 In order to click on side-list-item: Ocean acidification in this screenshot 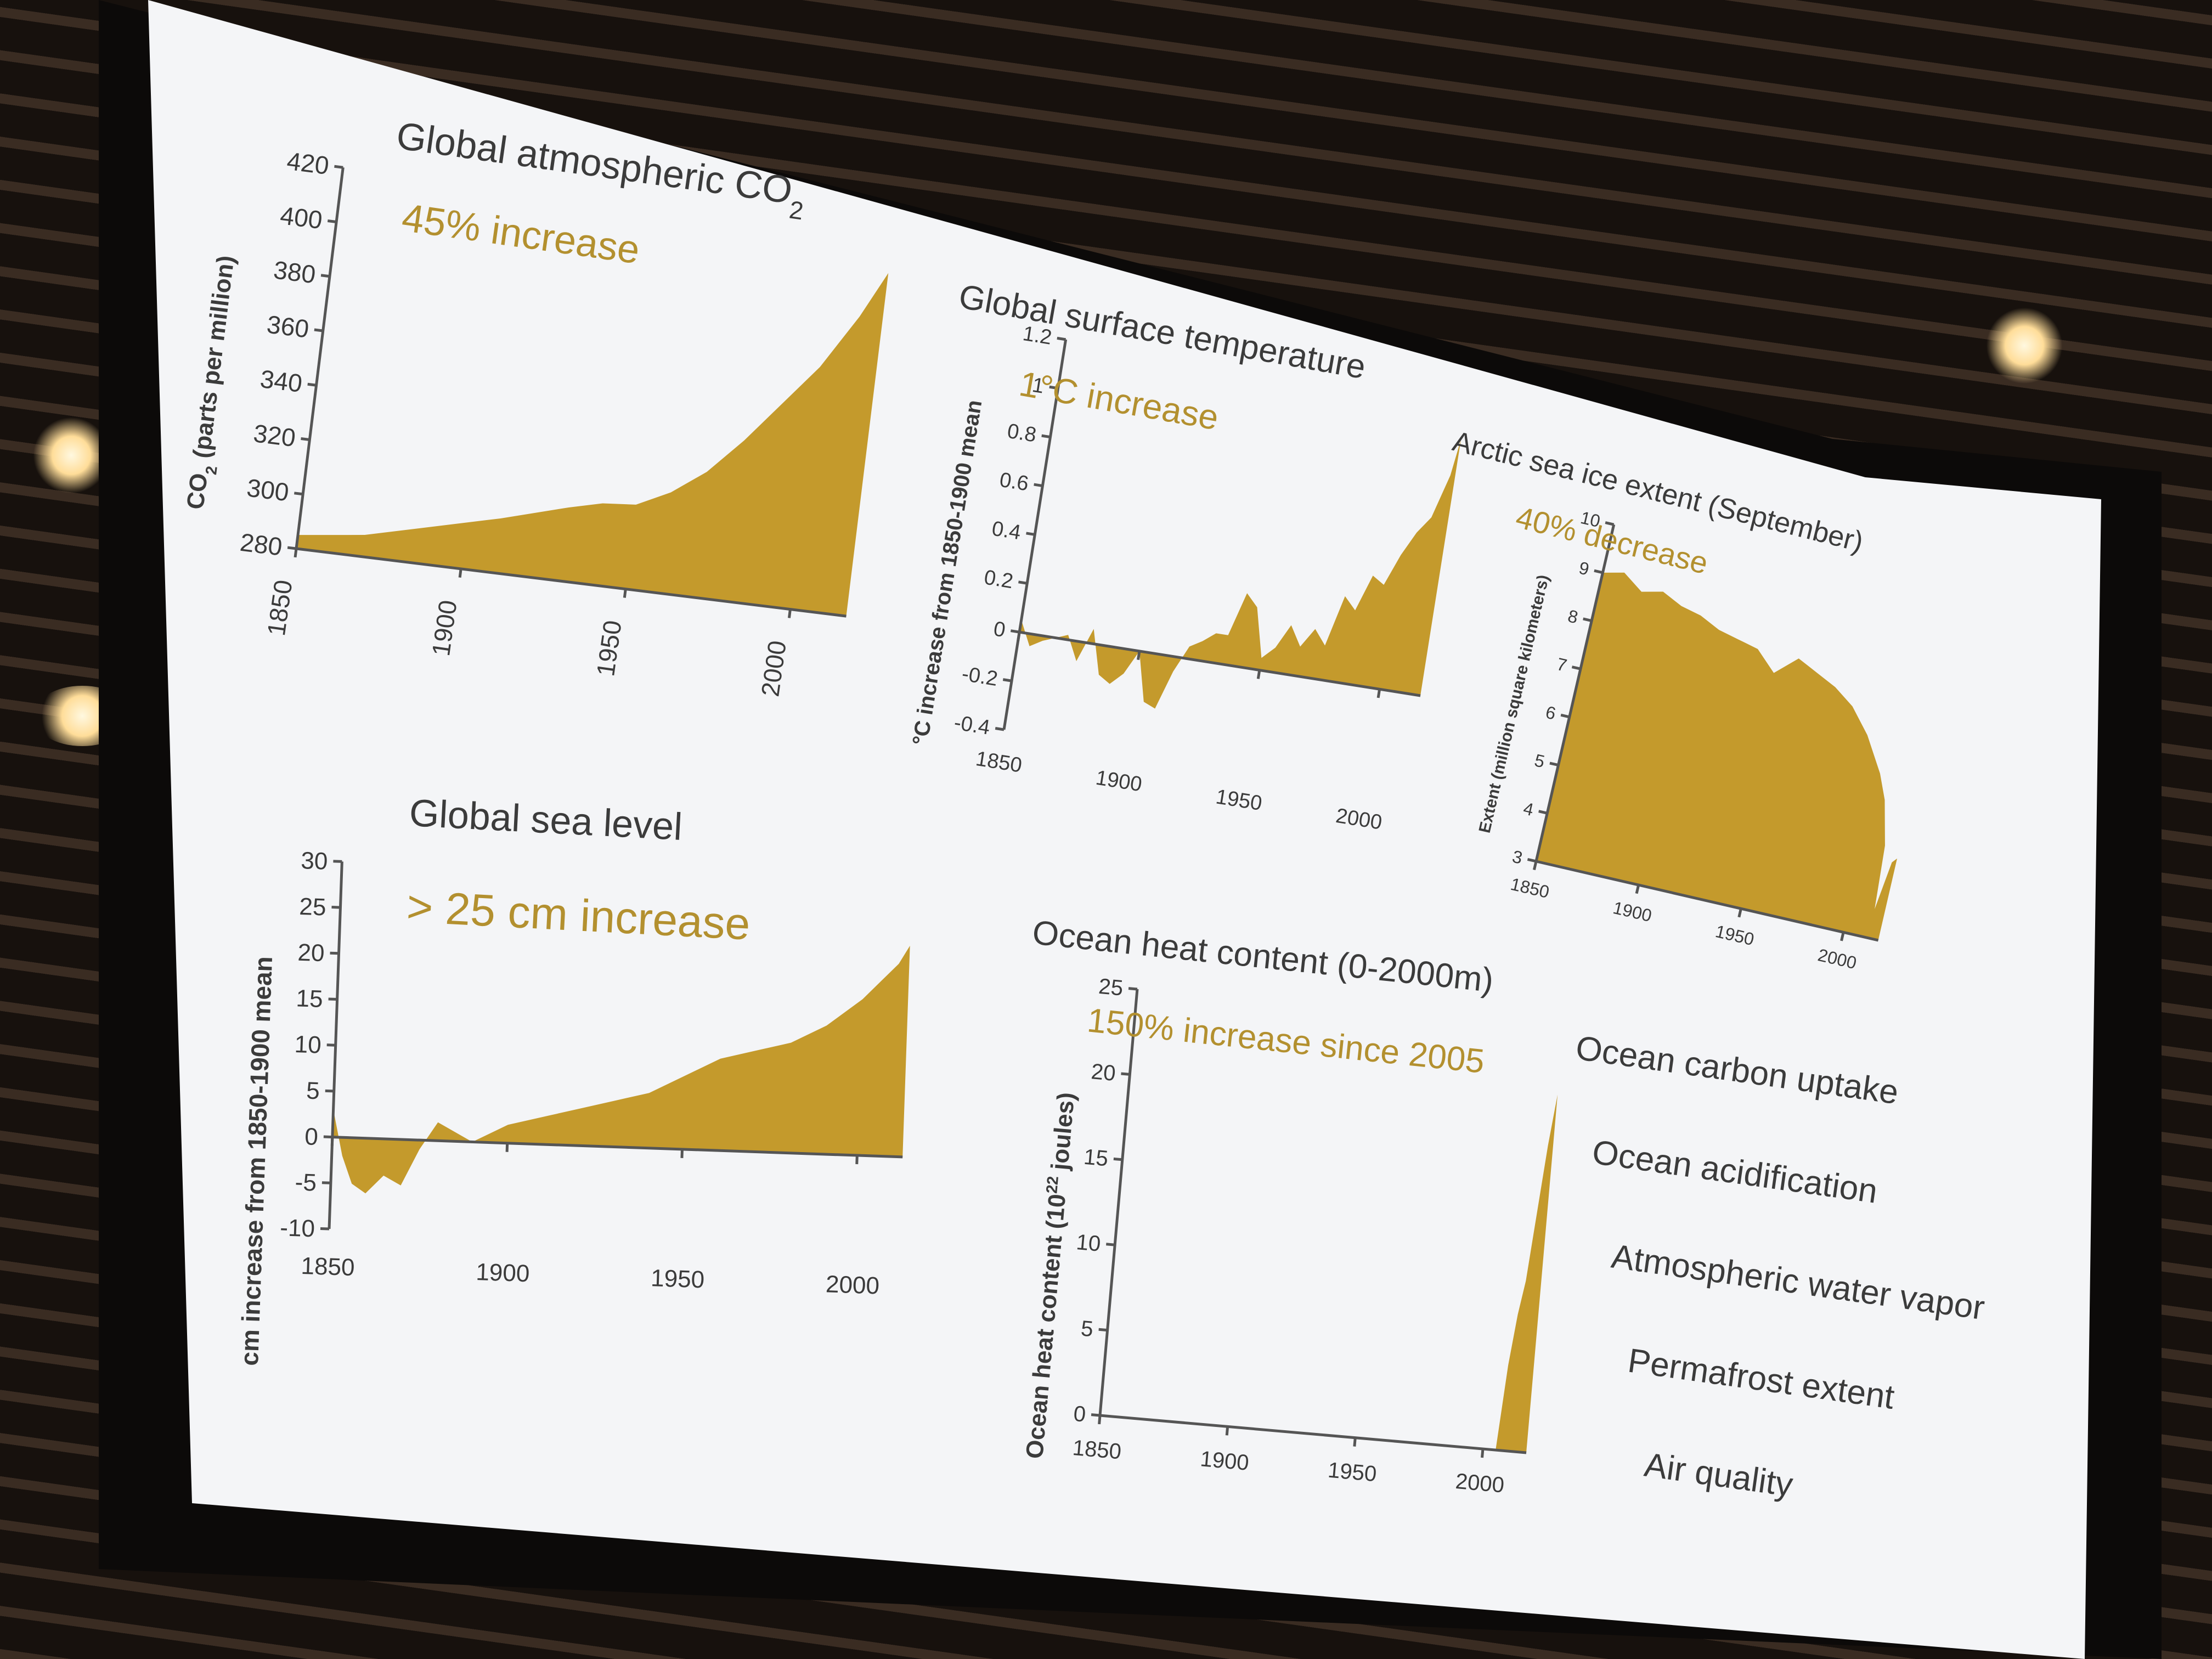, I will do `click(1735, 1172)`.